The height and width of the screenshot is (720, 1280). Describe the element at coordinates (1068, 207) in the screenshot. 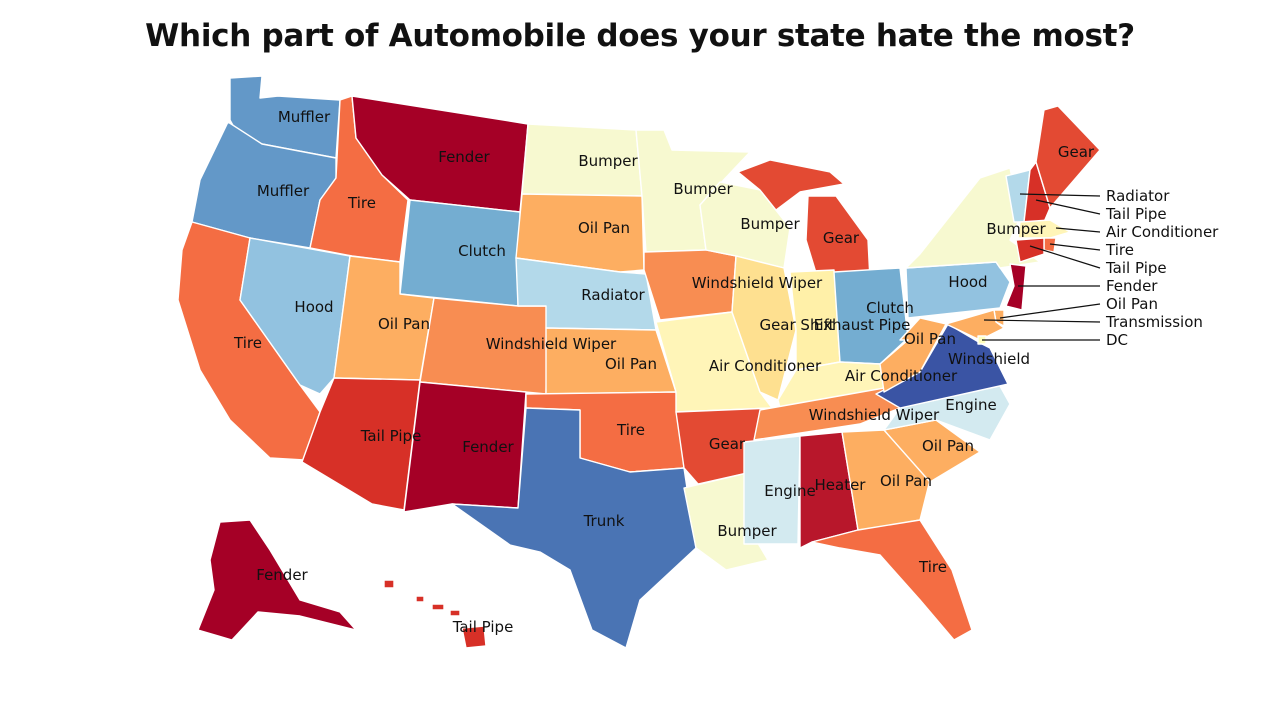

I see `callout-line-nh` at that location.